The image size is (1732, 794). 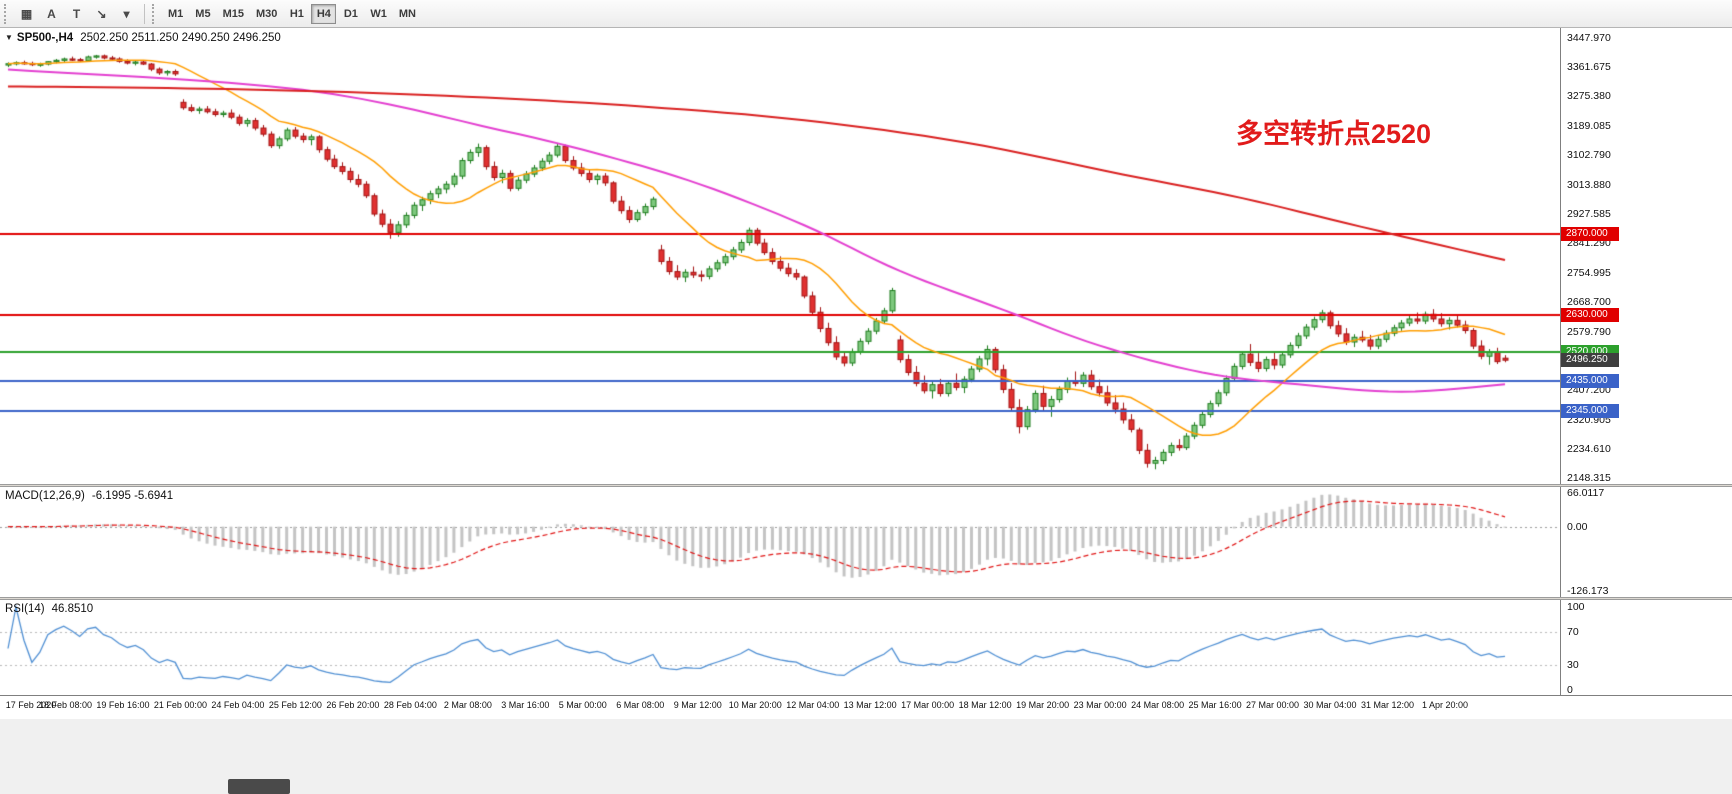 What do you see at coordinates (1589, 125) in the screenshot?
I see `price-axis-tick: 3189.085` at bounding box center [1589, 125].